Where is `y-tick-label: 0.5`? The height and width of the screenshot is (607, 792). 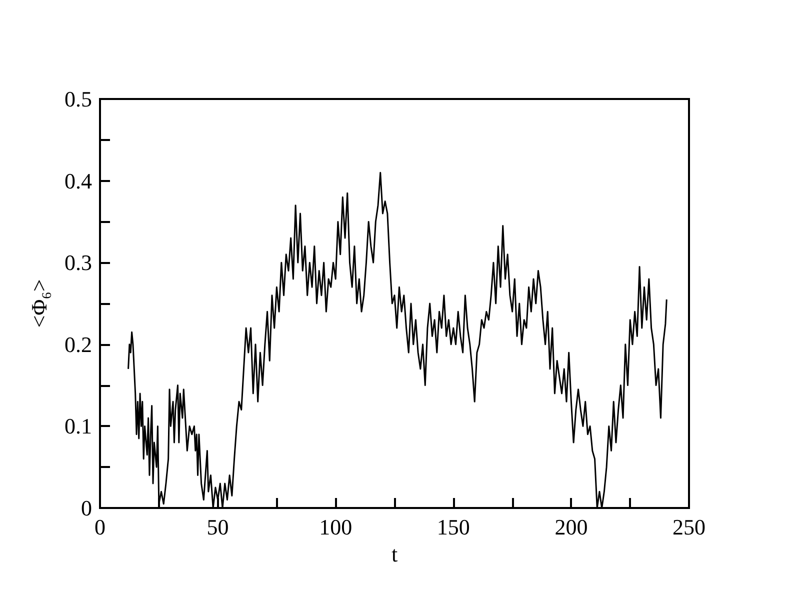 y-tick-label: 0.5 is located at coordinates (78, 99).